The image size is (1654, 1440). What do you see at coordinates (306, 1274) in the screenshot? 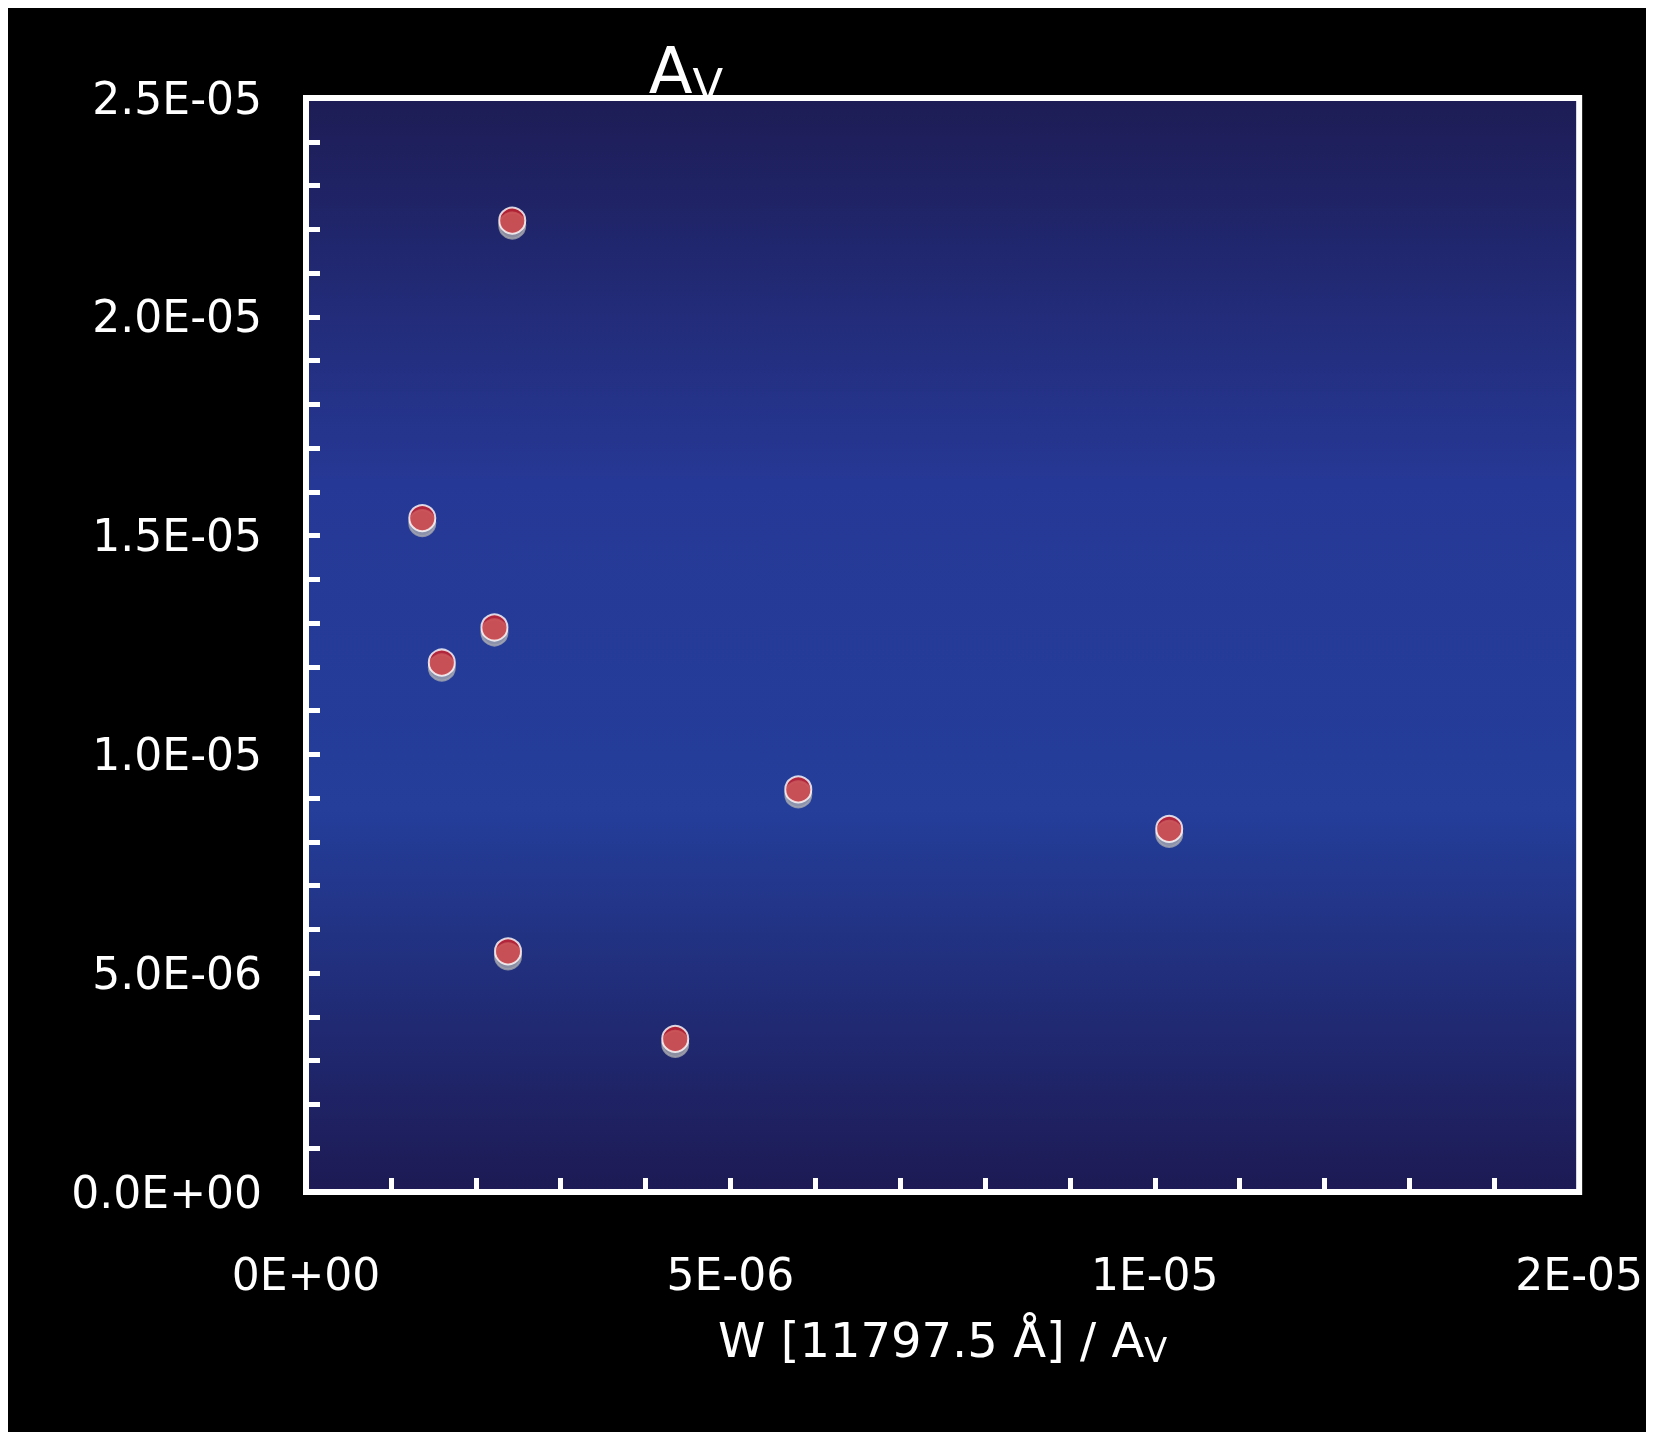
I see `x-tick-label: 0E+00` at bounding box center [306, 1274].